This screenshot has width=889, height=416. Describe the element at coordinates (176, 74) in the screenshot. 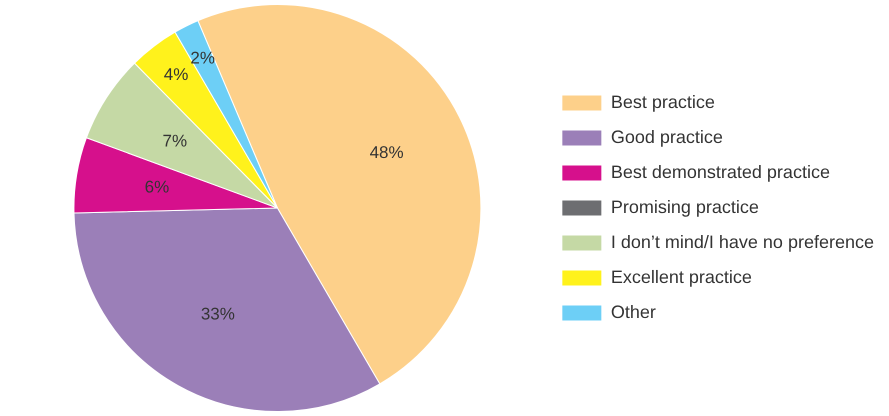

I see `data-label: 4%` at that location.